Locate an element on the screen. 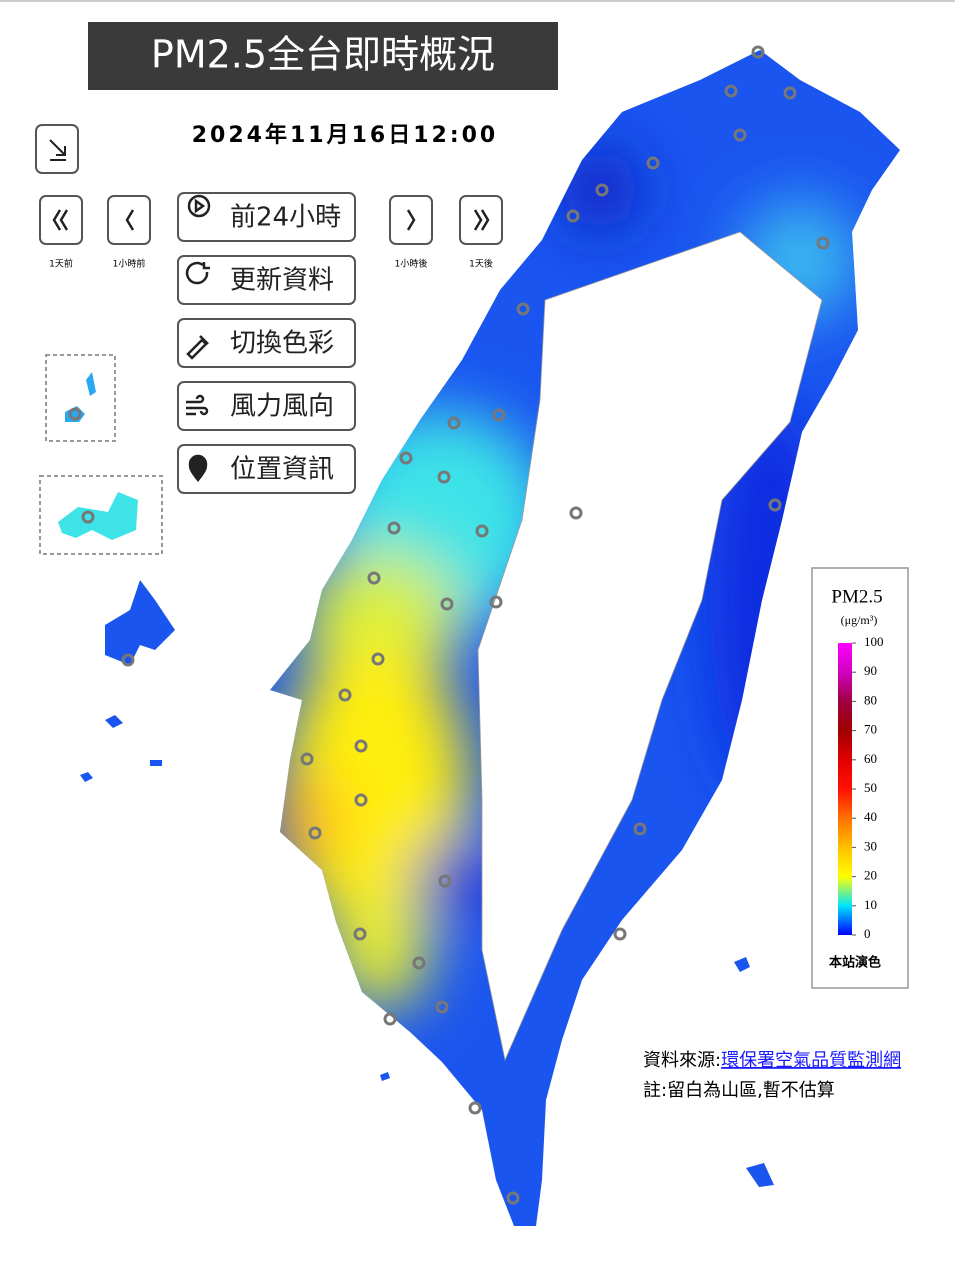 The image size is (955, 1280). legend-unit: (μg/m³) is located at coordinates (859, 620).